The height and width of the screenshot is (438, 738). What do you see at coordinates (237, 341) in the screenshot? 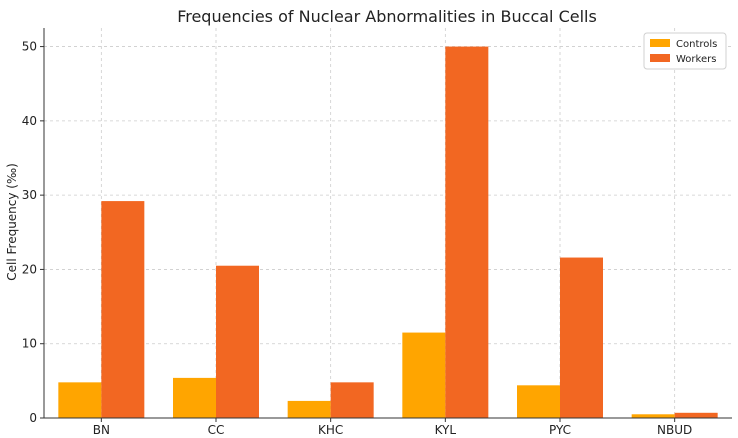
I see `bar-workers-cc` at bounding box center [237, 341].